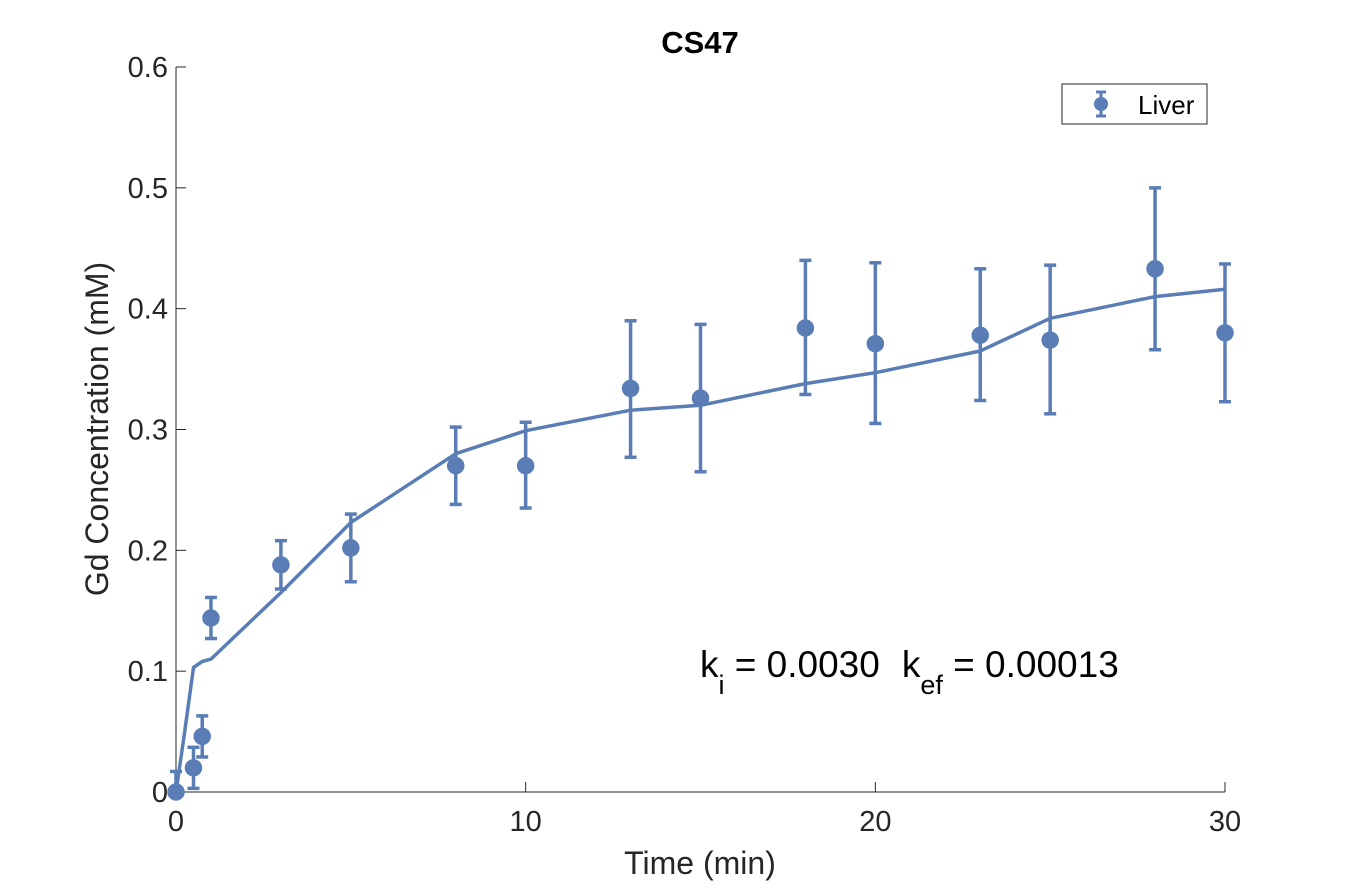  What do you see at coordinates (1225, 822) in the screenshot?
I see `x-tick-label: 30` at bounding box center [1225, 822].